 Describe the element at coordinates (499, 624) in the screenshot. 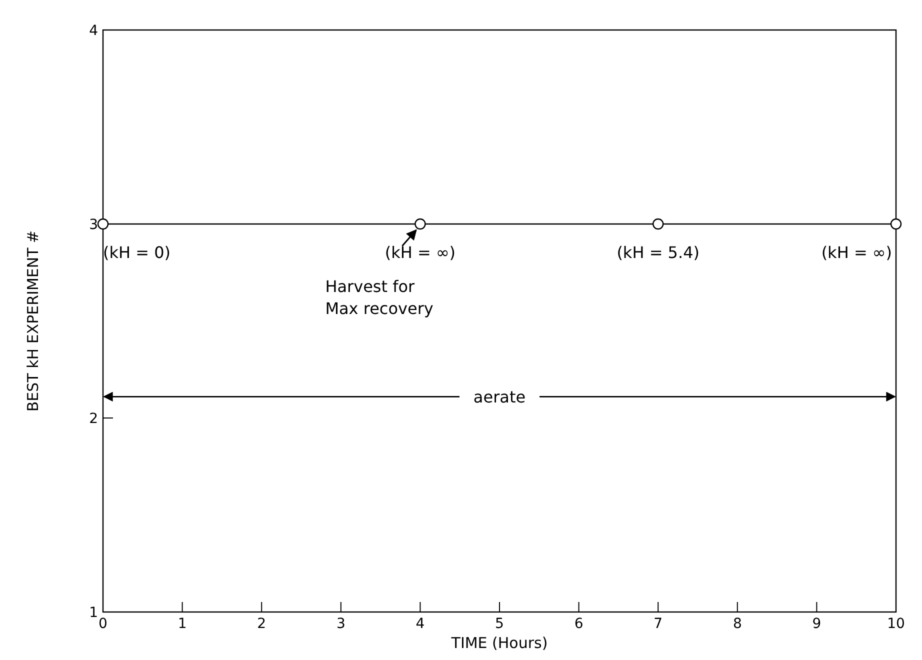

I see `x-tick-label: 5` at that location.